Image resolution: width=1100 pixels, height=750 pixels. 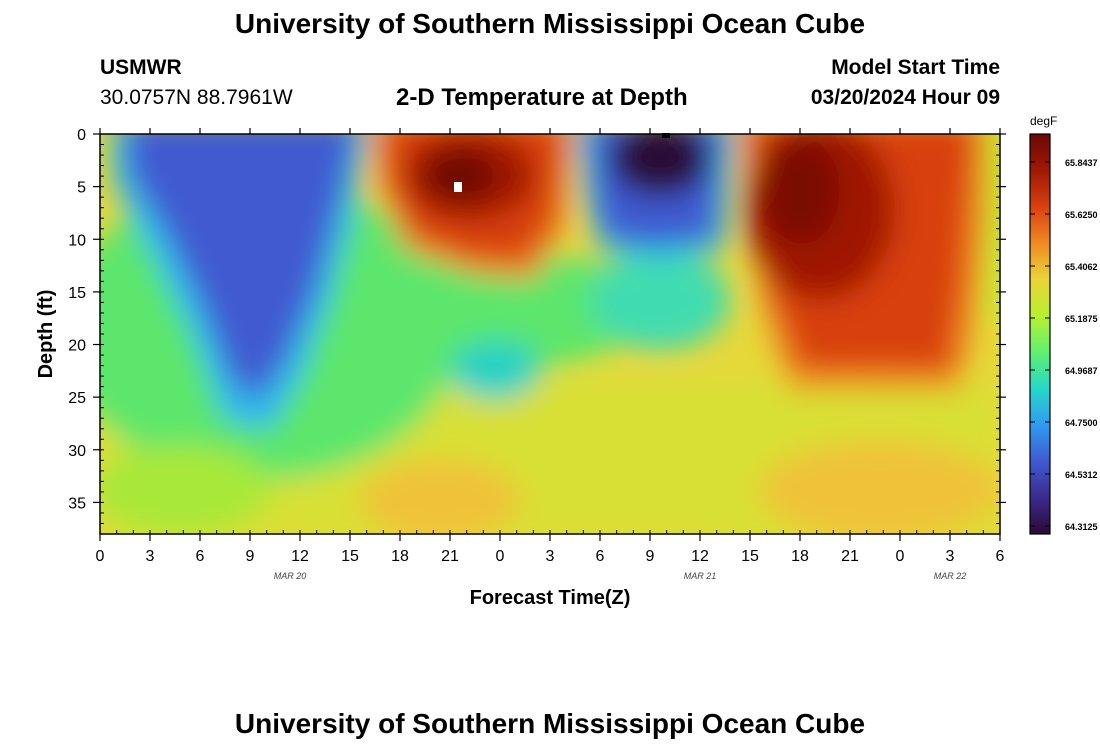 I want to click on y-tick-label: 10, so click(x=77, y=240).